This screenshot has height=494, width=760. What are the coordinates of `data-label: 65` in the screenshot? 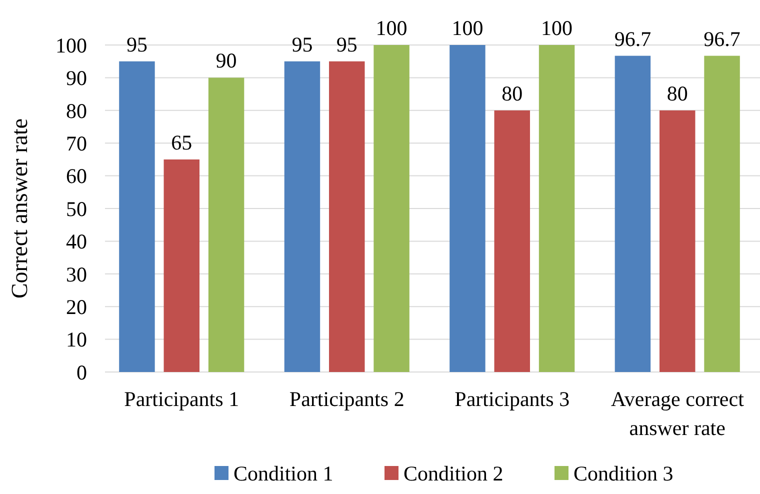 It's located at (181, 142).